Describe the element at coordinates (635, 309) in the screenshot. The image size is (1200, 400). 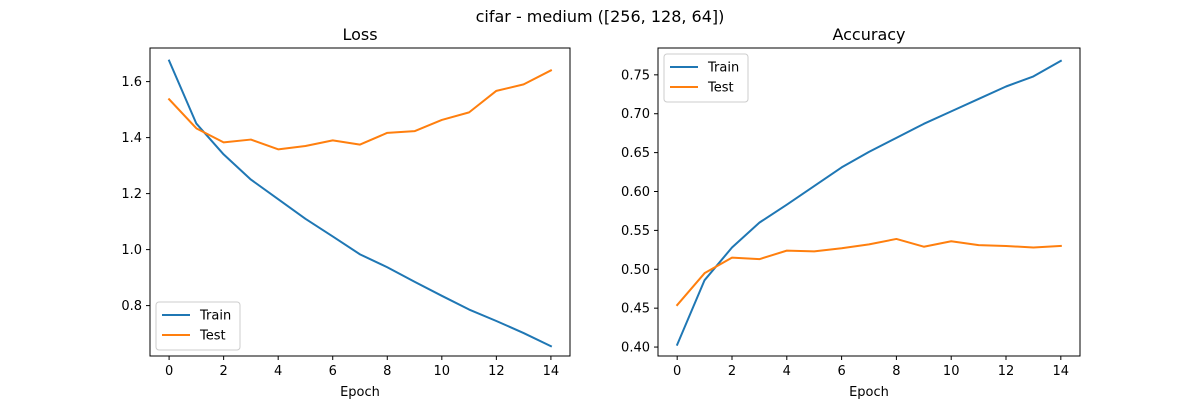
I see `accuracy-ytick-label: 0.45` at that location.